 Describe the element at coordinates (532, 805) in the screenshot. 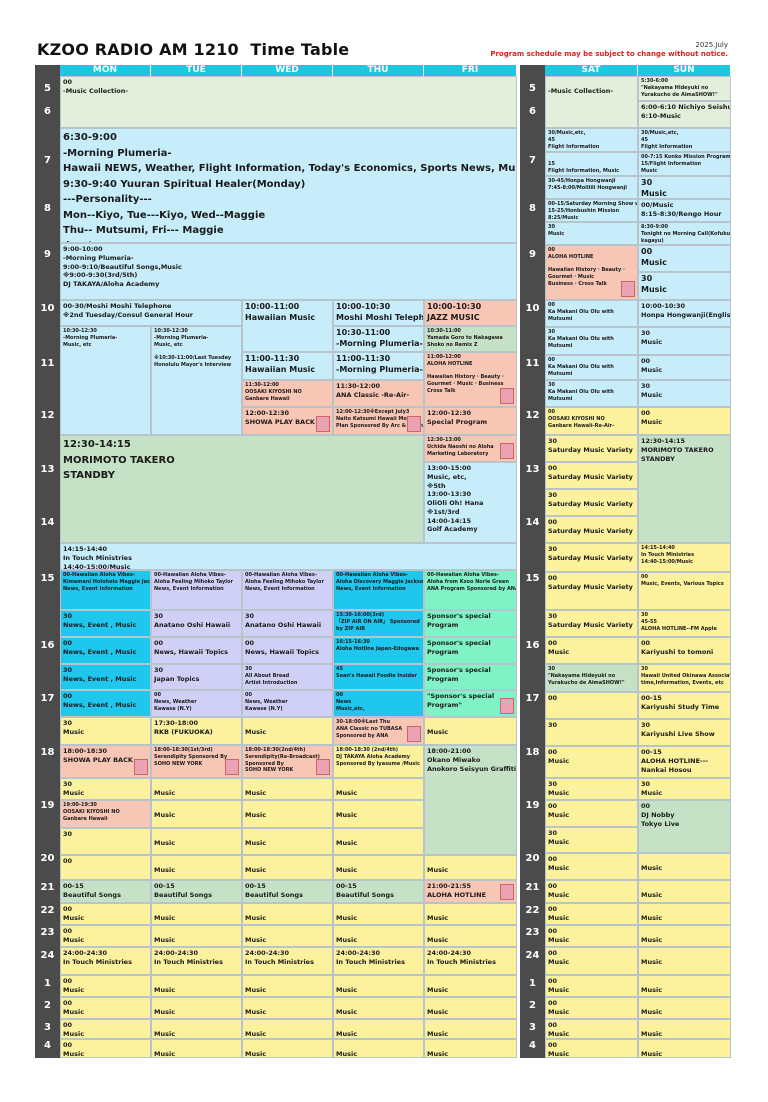

I see `hour-label: 19` at that location.